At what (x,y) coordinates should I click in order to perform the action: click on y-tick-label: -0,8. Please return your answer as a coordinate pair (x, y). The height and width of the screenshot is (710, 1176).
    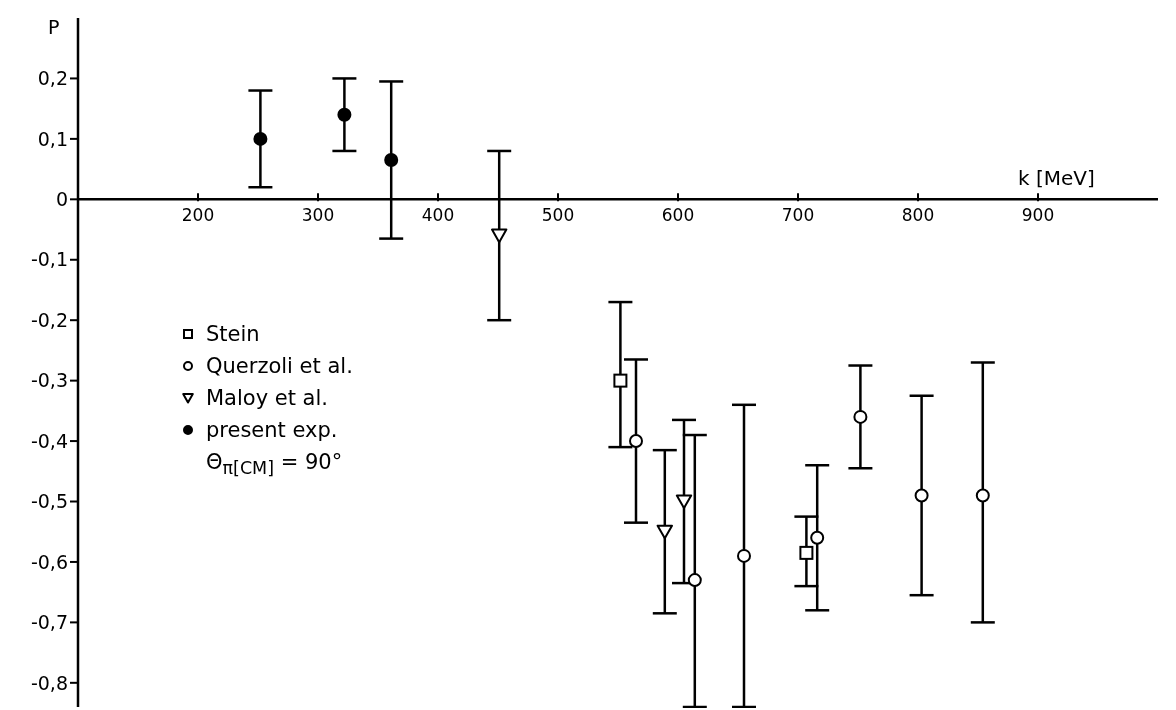
    Looking at the image, I should click on (49, 682).